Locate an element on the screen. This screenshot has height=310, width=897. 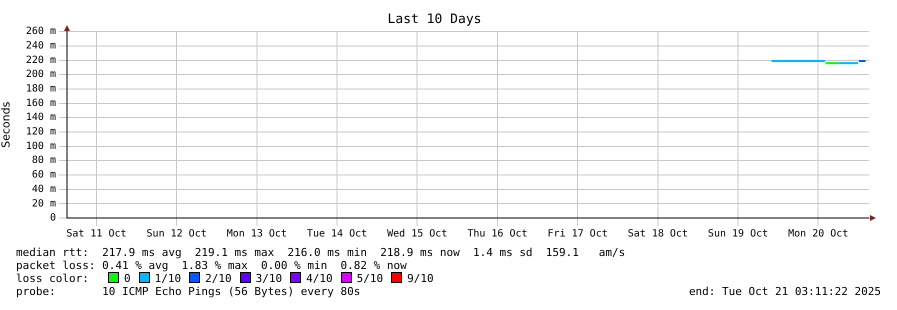
chart-title: Last 10 Days is located at coordinates (435, 20).